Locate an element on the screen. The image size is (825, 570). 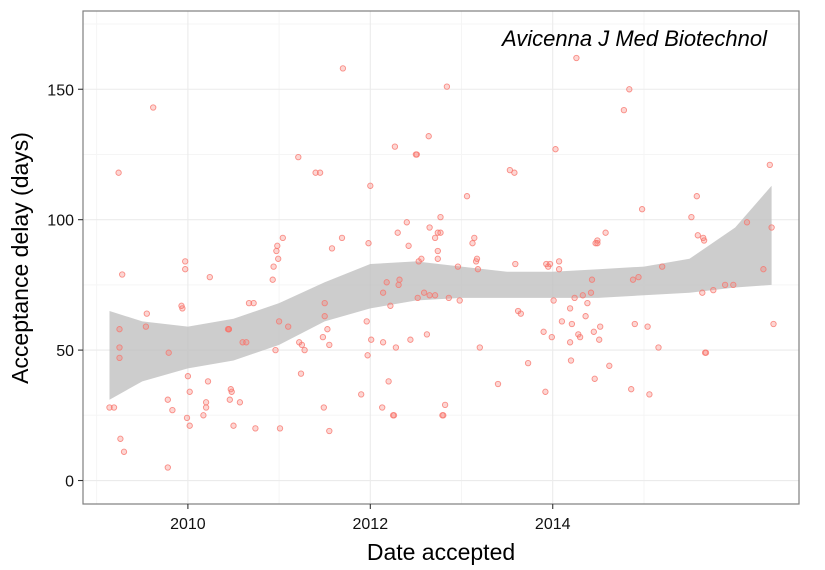
x-axis: 2010 2012 2014 is located at coordinates (370, 518).